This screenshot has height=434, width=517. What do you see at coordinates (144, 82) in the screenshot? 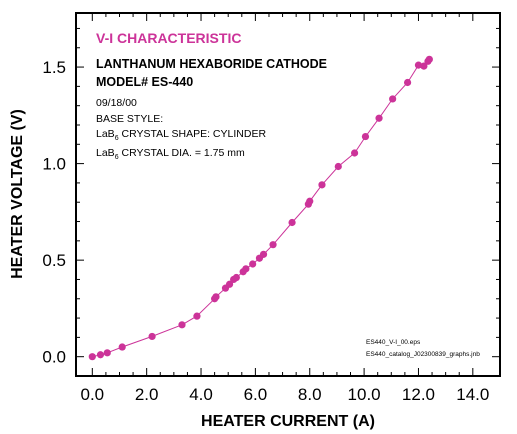
I see `model-number: MODEL# ES-440` at bounding box center [144, 82].